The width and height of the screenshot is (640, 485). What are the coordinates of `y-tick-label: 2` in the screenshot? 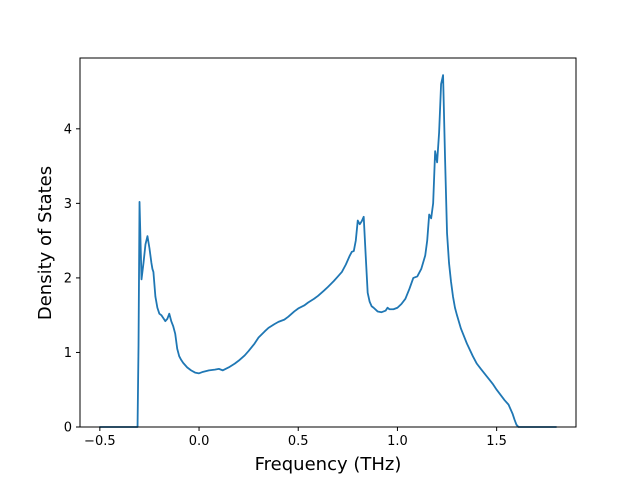 It's located at (68, 278).